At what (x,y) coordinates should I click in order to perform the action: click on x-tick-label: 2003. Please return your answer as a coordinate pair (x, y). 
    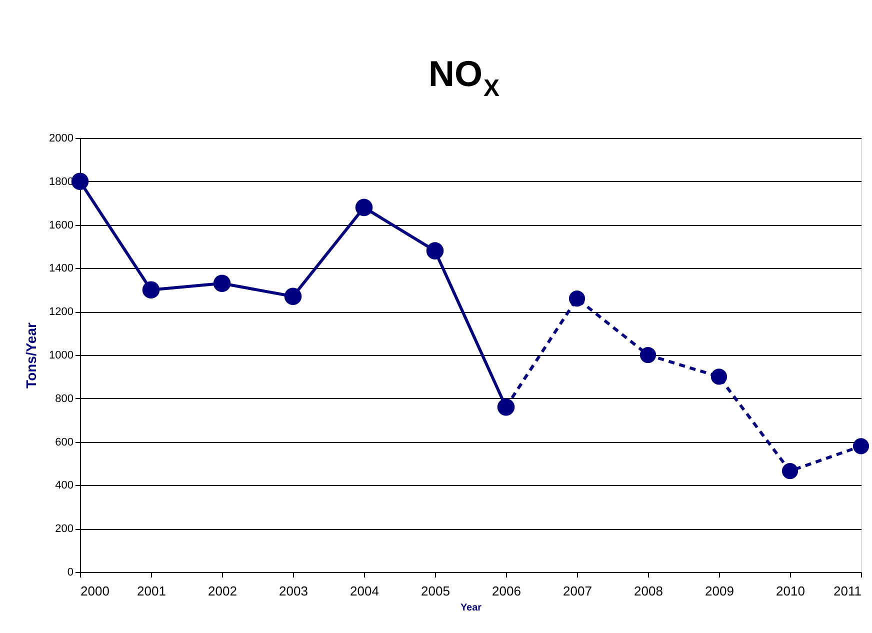
    Looking at the image, I should click on (293, 591).